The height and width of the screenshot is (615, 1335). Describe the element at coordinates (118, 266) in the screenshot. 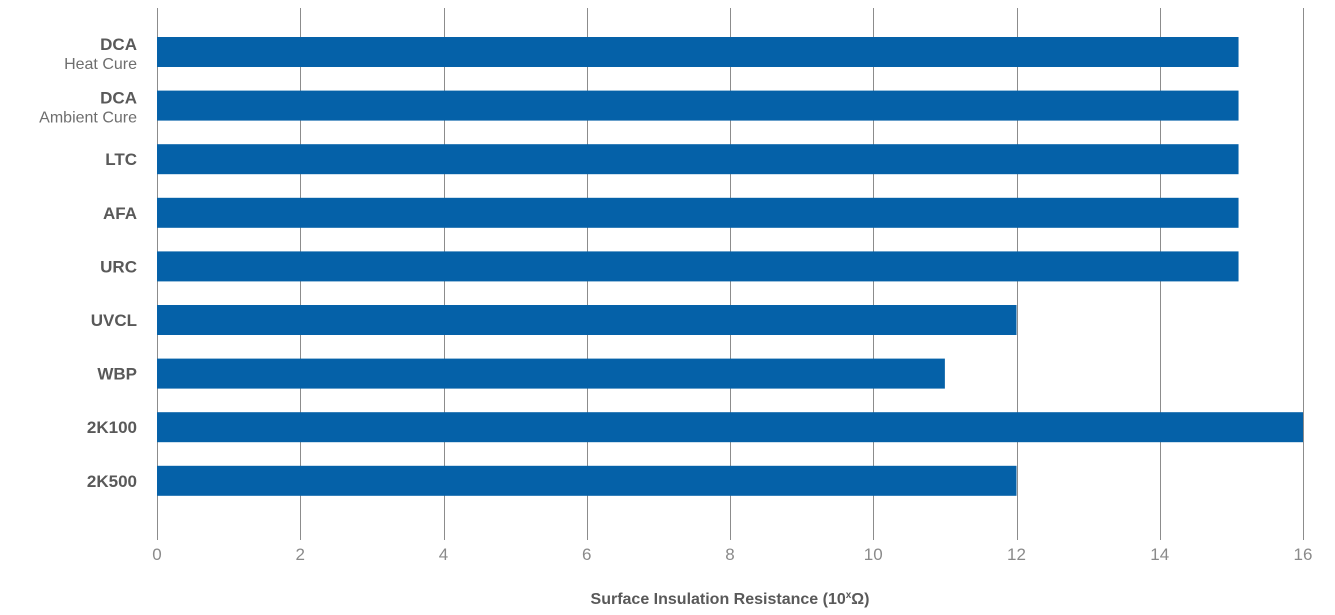

I see `category-label: URC` at that location.